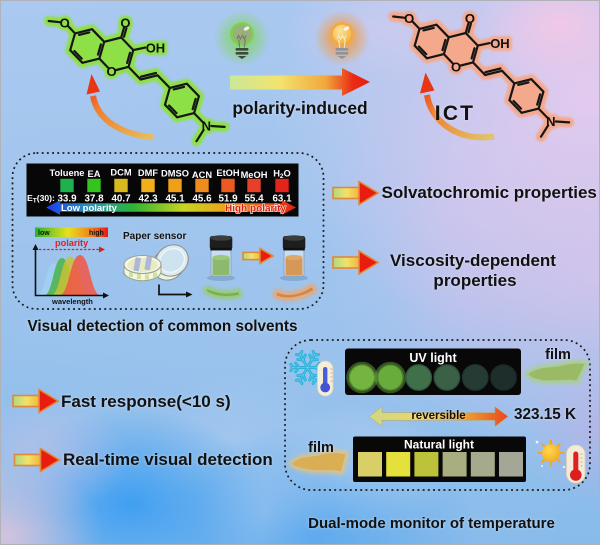 This screenshot has width=600, height=545. I want to click on svg-text: 40.7, so click(121, 199).